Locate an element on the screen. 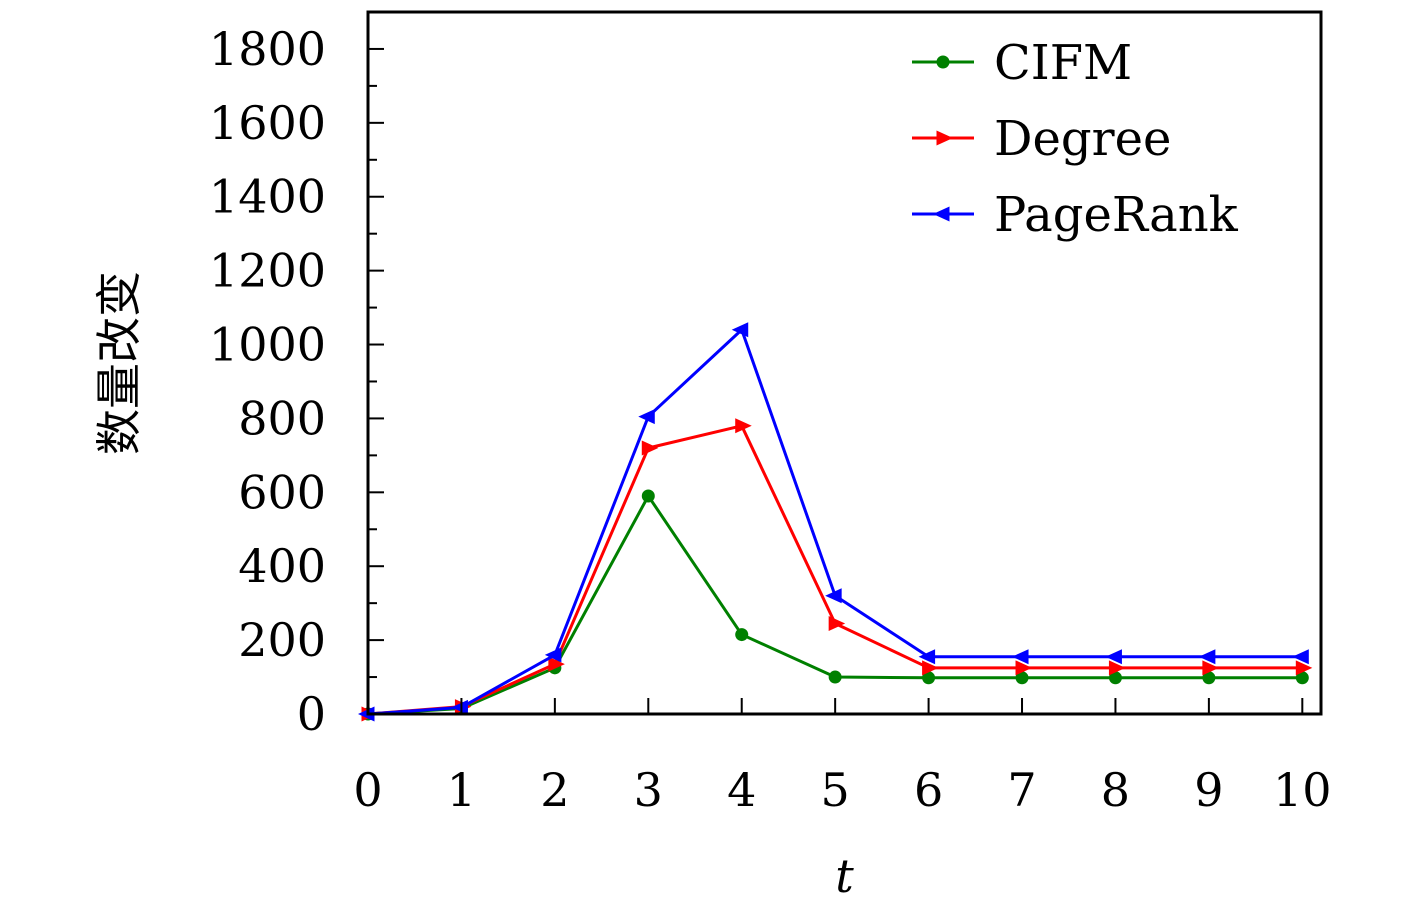 This screenshot has height=904, width=1417. x-tick-label: 5 is located at coordinates (835, 790).